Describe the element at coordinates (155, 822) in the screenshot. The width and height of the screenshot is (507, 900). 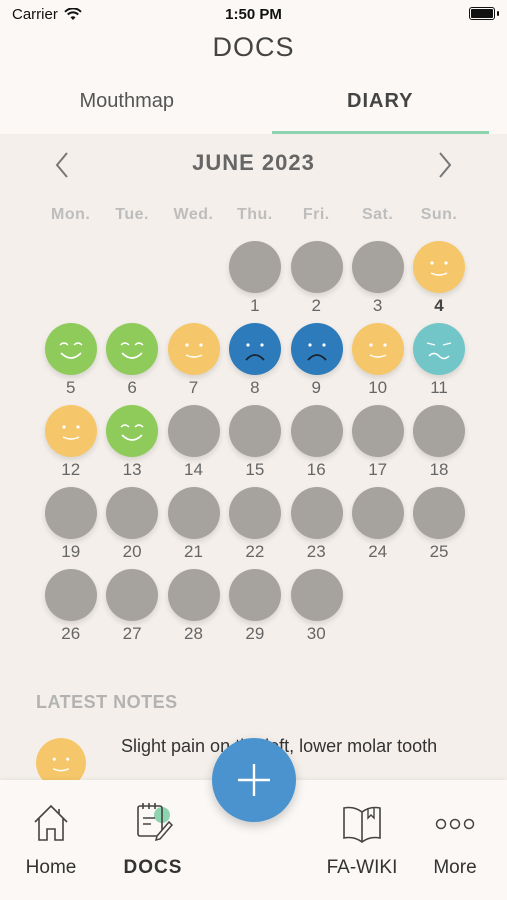
I see `docs-icon` at that location.